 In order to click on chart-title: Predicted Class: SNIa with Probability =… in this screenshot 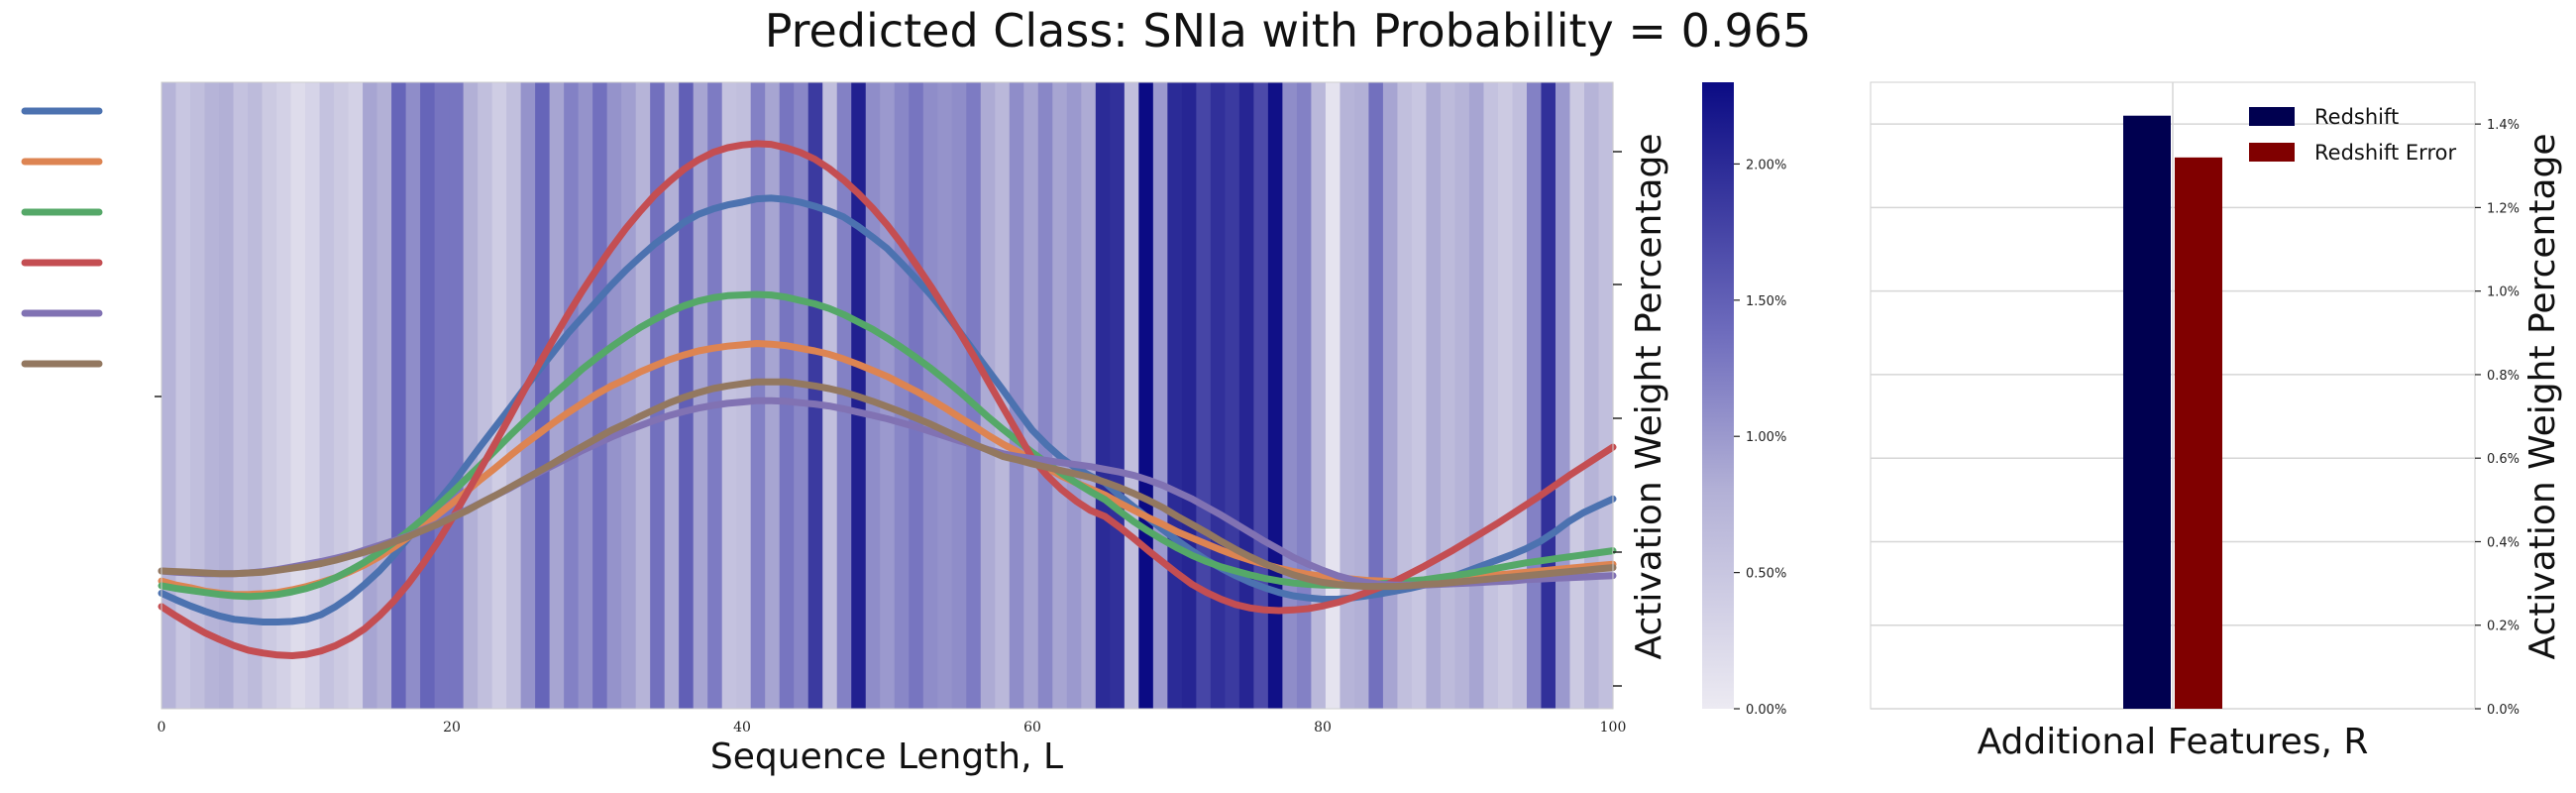, I will do `click(1288, 30)`.